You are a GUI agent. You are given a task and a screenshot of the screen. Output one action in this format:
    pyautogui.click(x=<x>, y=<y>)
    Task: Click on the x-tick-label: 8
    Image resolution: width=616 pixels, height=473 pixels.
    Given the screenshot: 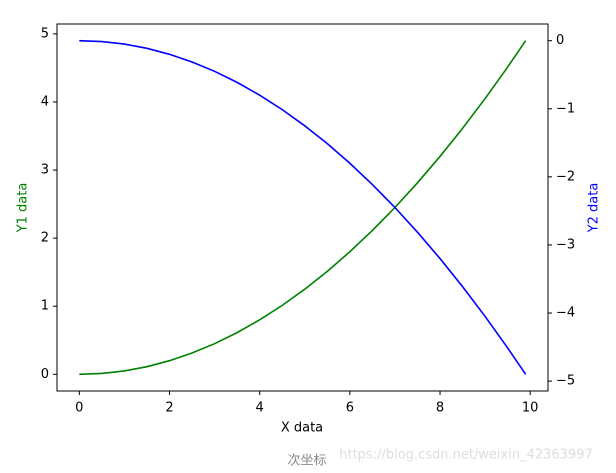 What is the action you would take?
    pyautogui.click(x=440, y=408)
    